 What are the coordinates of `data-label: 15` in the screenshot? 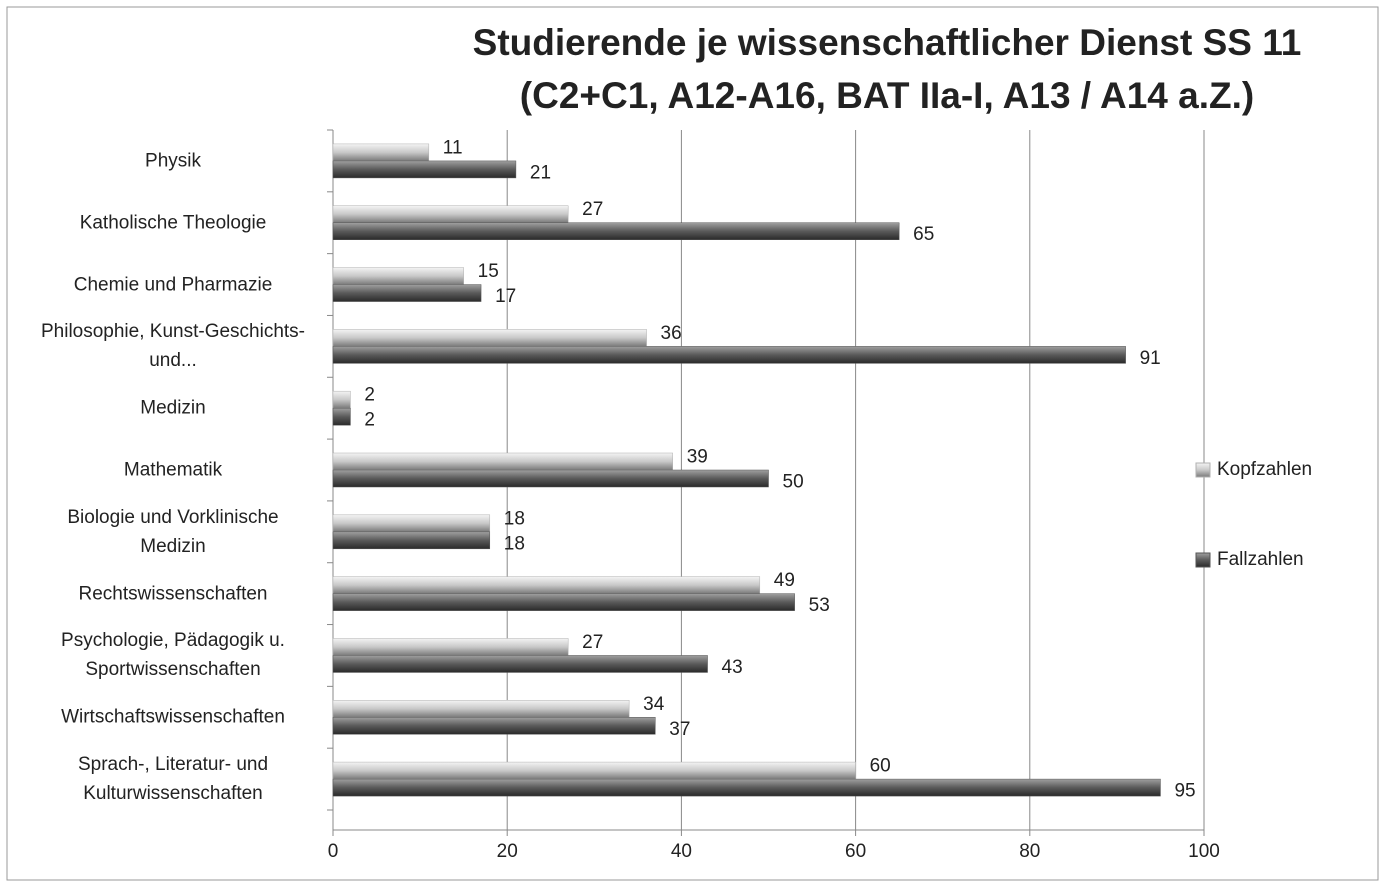 It's located at (488, 271).